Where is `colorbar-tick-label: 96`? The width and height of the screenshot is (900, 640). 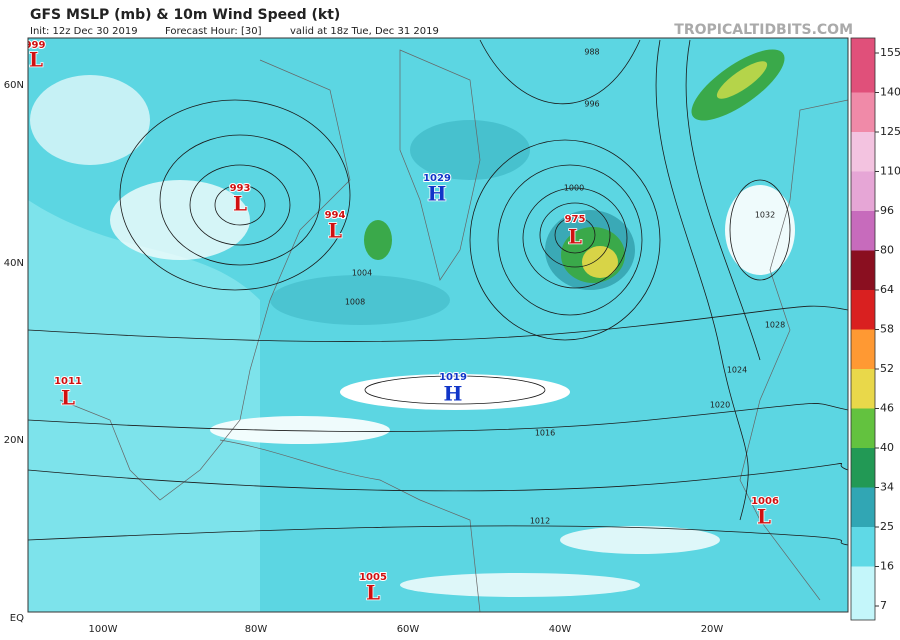
colorbar-tick-label: 96 is located at coordinates (887, 210).